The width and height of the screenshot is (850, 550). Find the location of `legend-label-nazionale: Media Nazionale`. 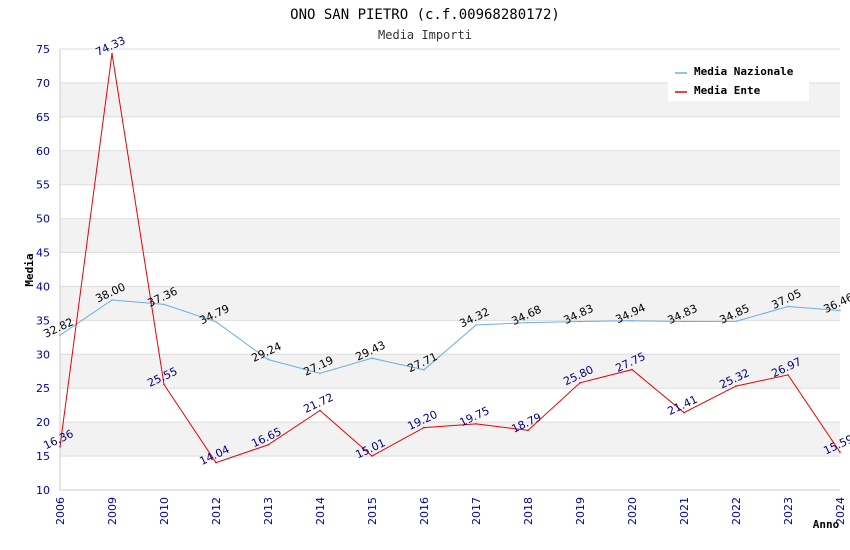

legend-label-nazionale: Media Nazionale is located at coordinates (744, 71).